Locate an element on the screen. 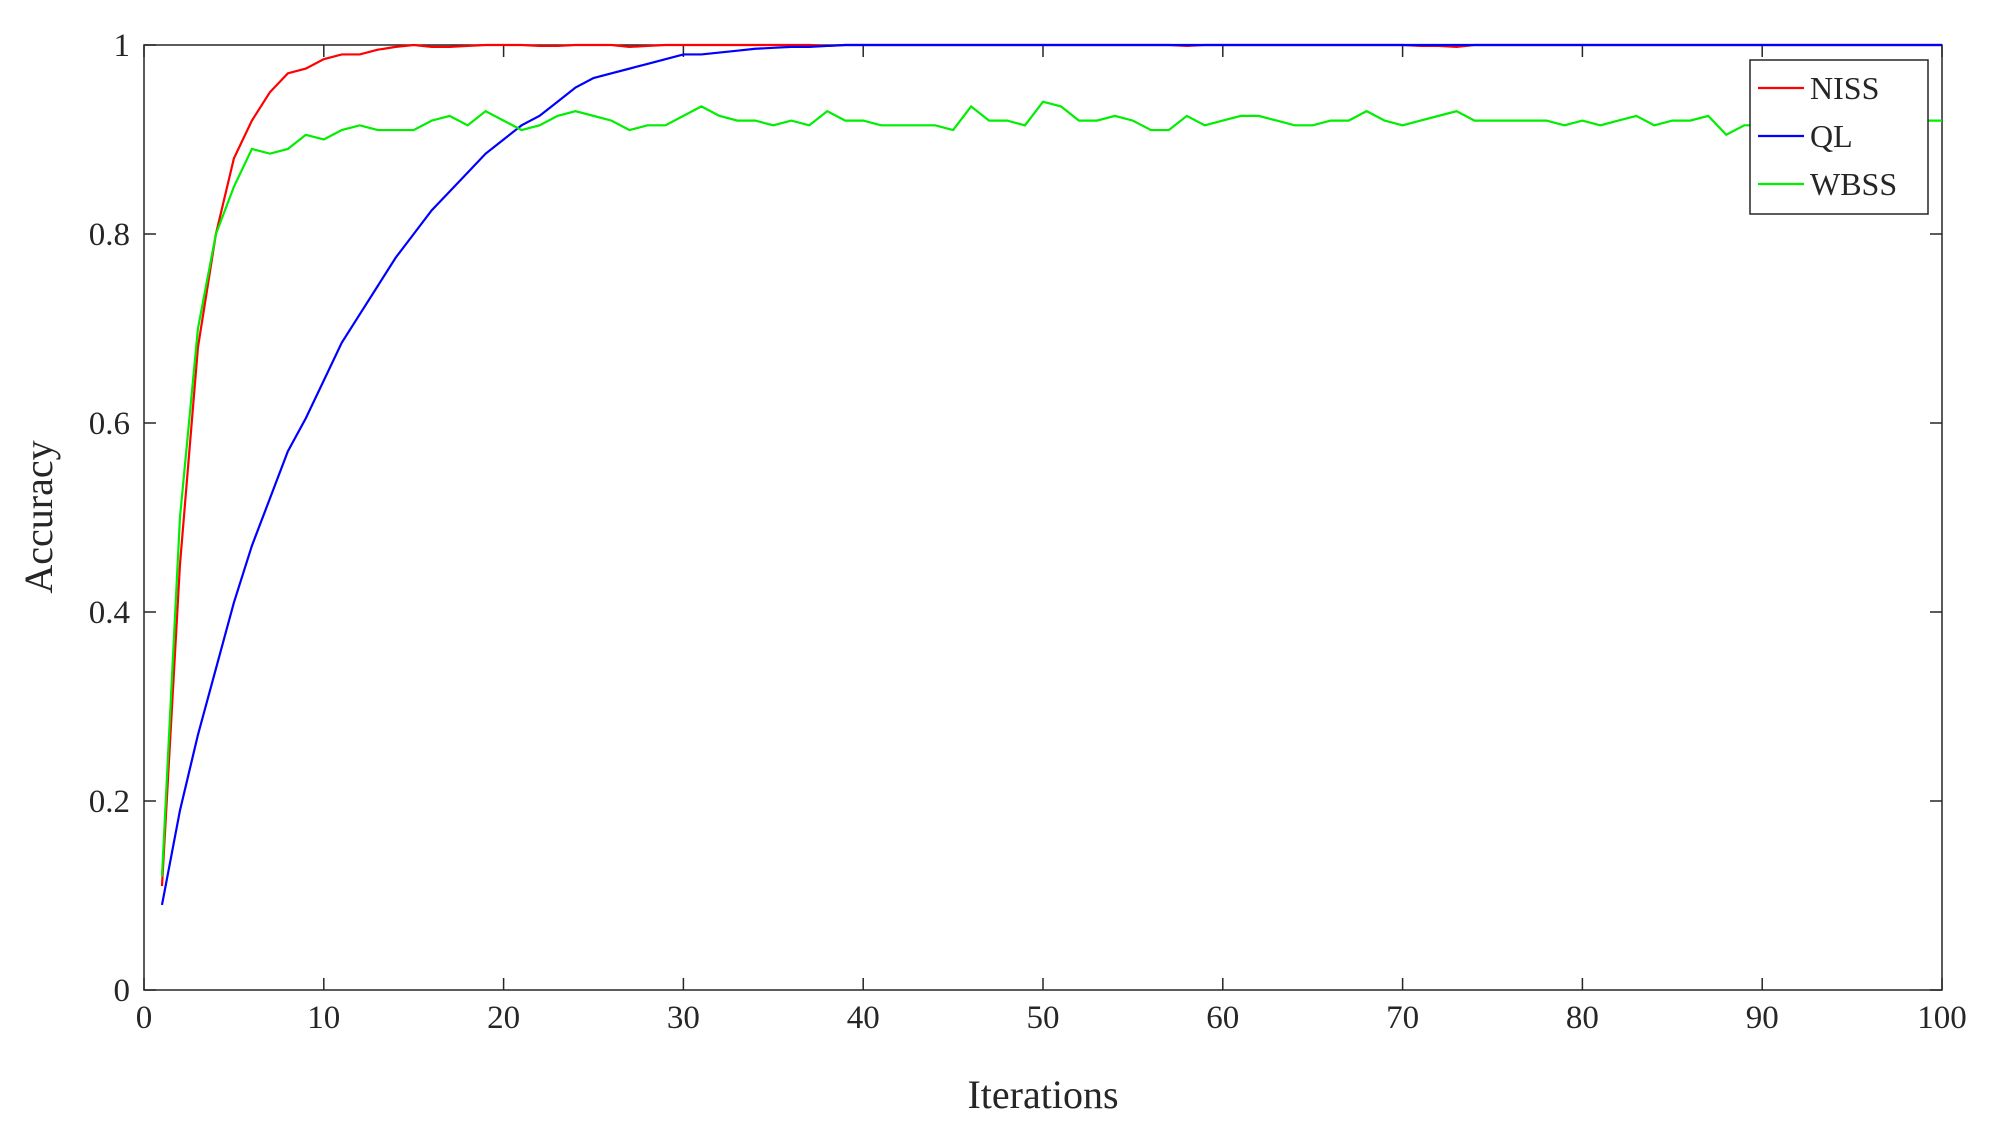  x-tick-label: 40 is located at coordinates (863, 1018).